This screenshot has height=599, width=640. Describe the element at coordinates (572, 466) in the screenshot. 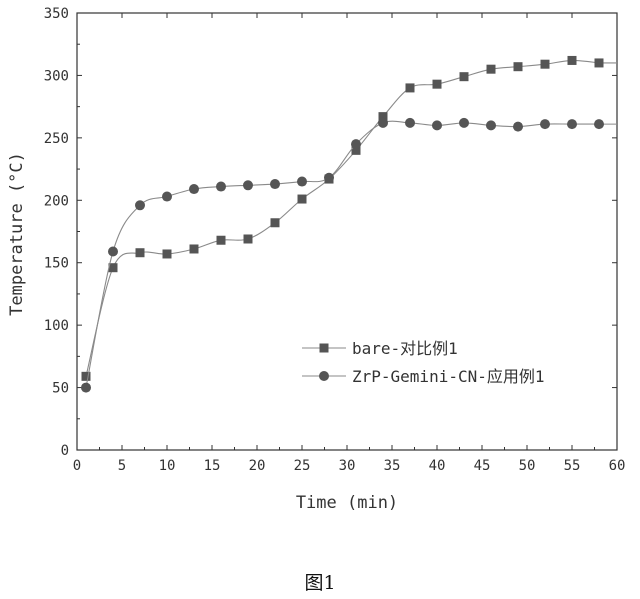

I see `x-tick-label: 55` at that location.